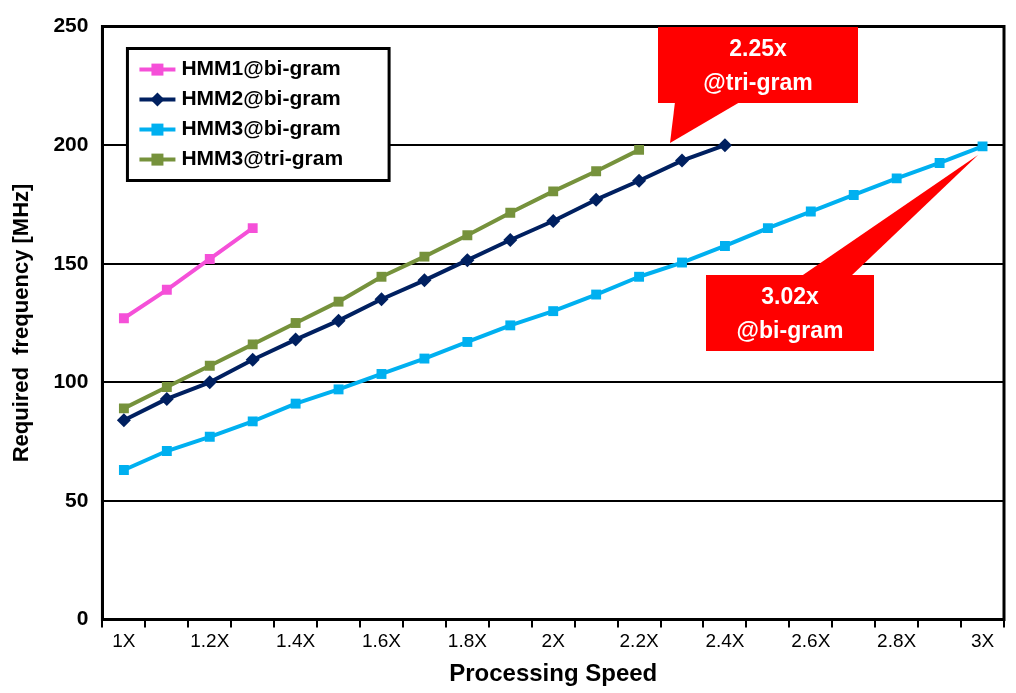  What do you see at coordinates (553, 673) in the screenshot?
I see `x-axis-title: Processing Speed` at bounding box center [553, 673].